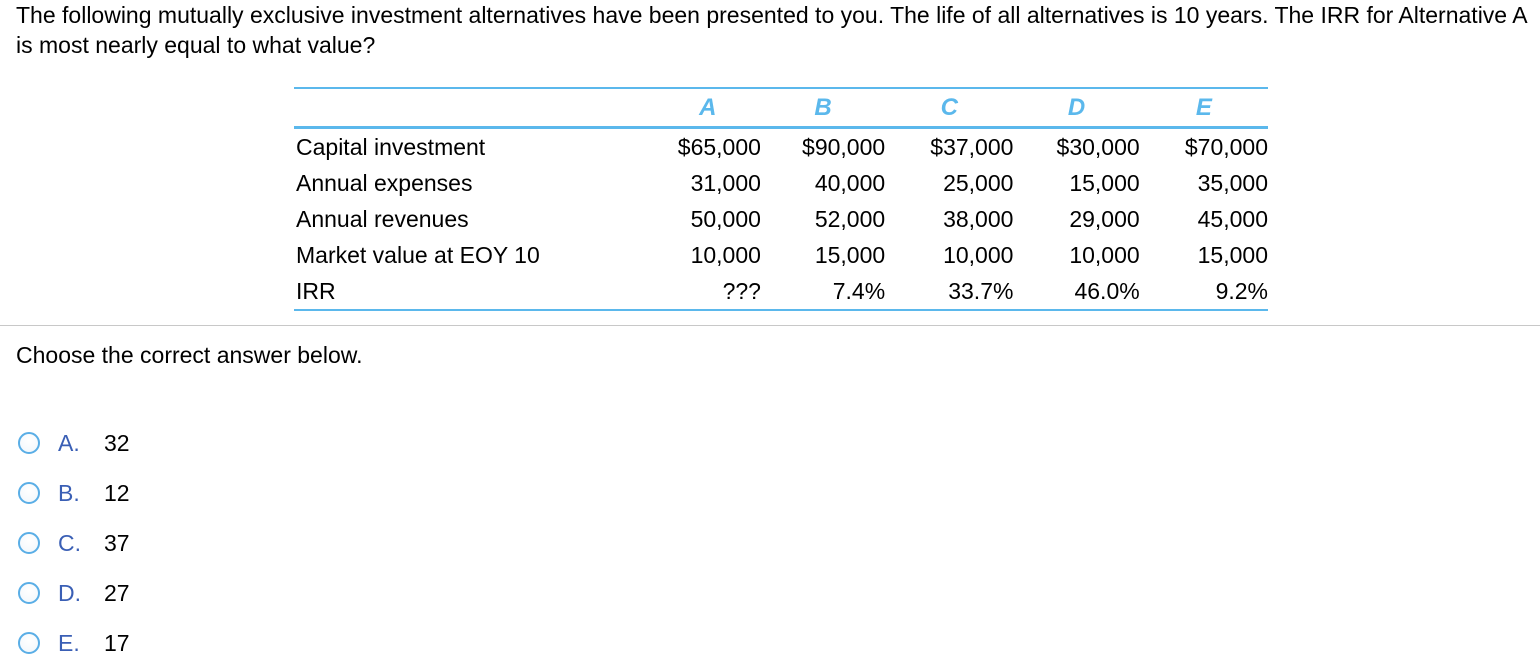 This screenshot has height=668, width=1540. I want to click on table-cell: $90,000, so click(844, 147).